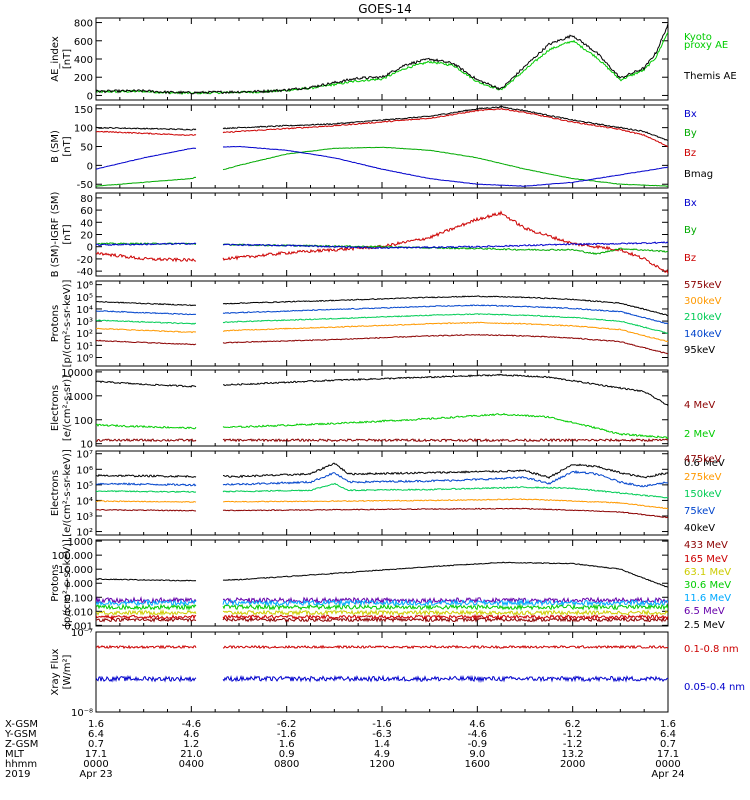 This screenshot has width=750, height=800. I want to click on legend-11-6-mev: 11.6 MeV, so click(707, 598).